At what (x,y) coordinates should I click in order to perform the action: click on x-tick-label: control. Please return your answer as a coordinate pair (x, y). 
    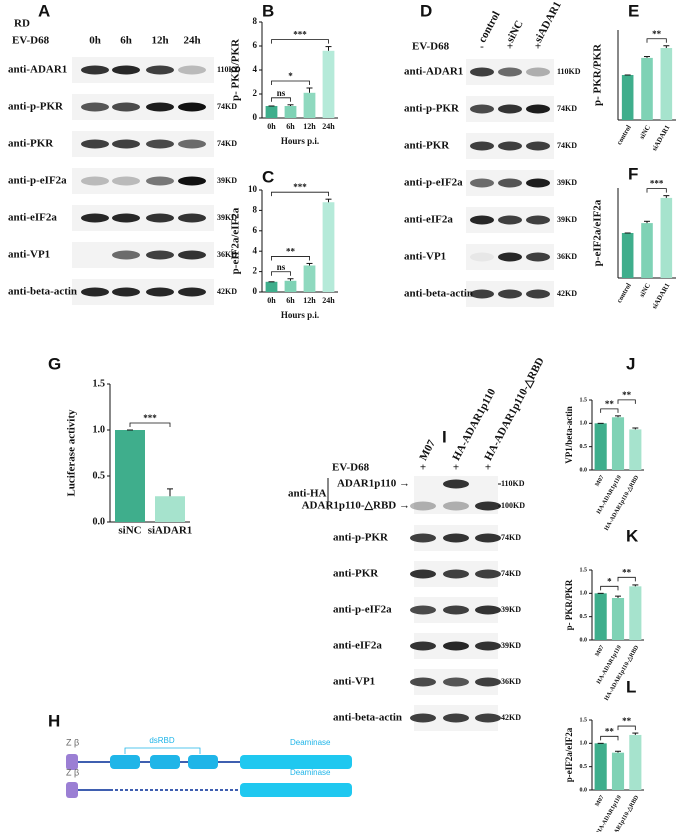
    Looking at the image, I should click on (624, 293).